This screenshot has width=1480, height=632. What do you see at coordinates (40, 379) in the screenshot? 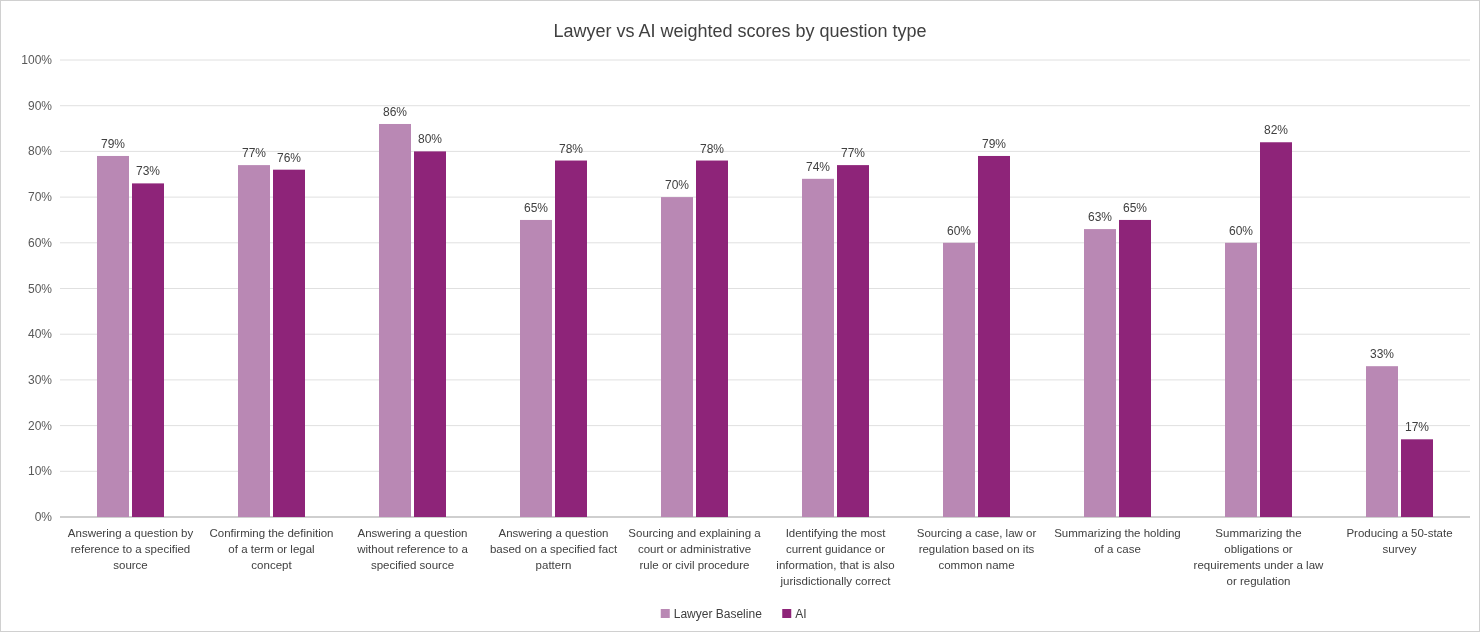
I see `y-tick-label: 30%` at bounding box center [40, 379].